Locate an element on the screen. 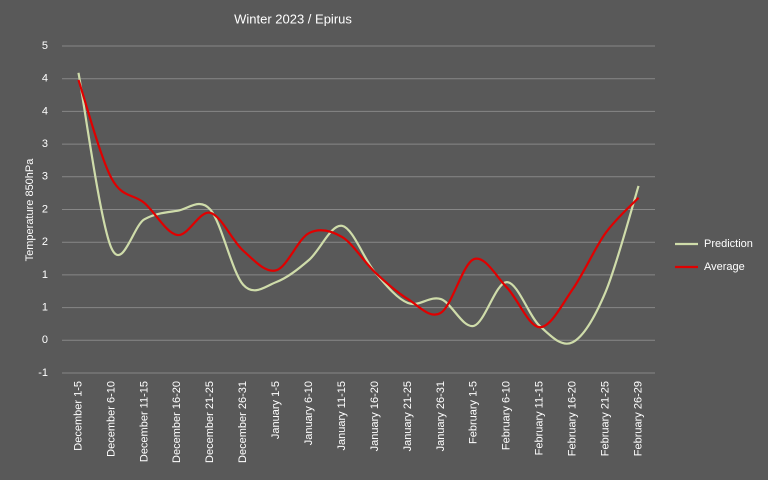 This screenshot has width=768, height=480. x-tick-label: February 16-20 is located at coordinates (573, 418).